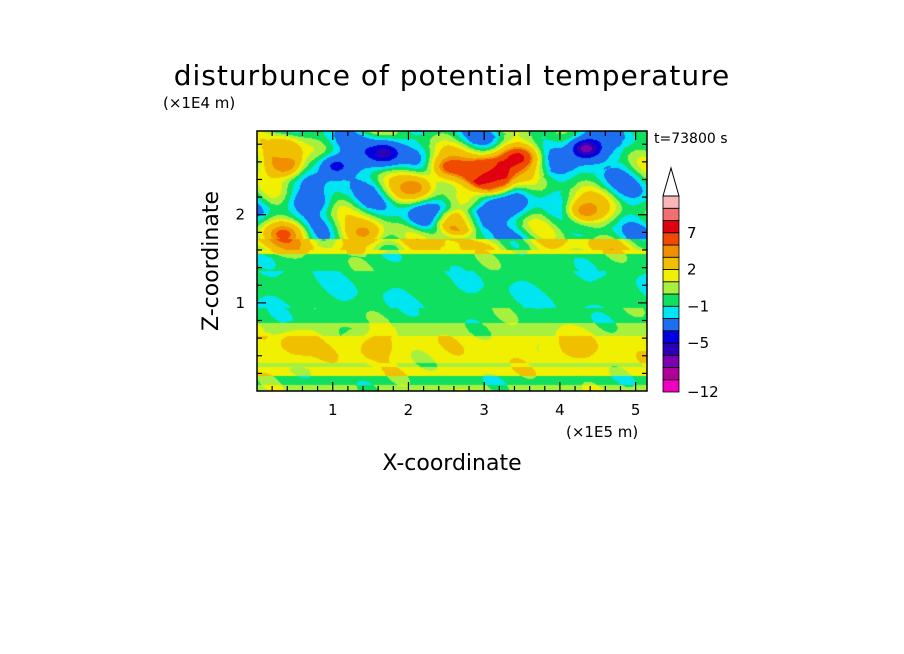  What do you see at coordinates (636, 410) in the screenshot?
I see `x-tick-label: 5` at bounding box center [636, 410].